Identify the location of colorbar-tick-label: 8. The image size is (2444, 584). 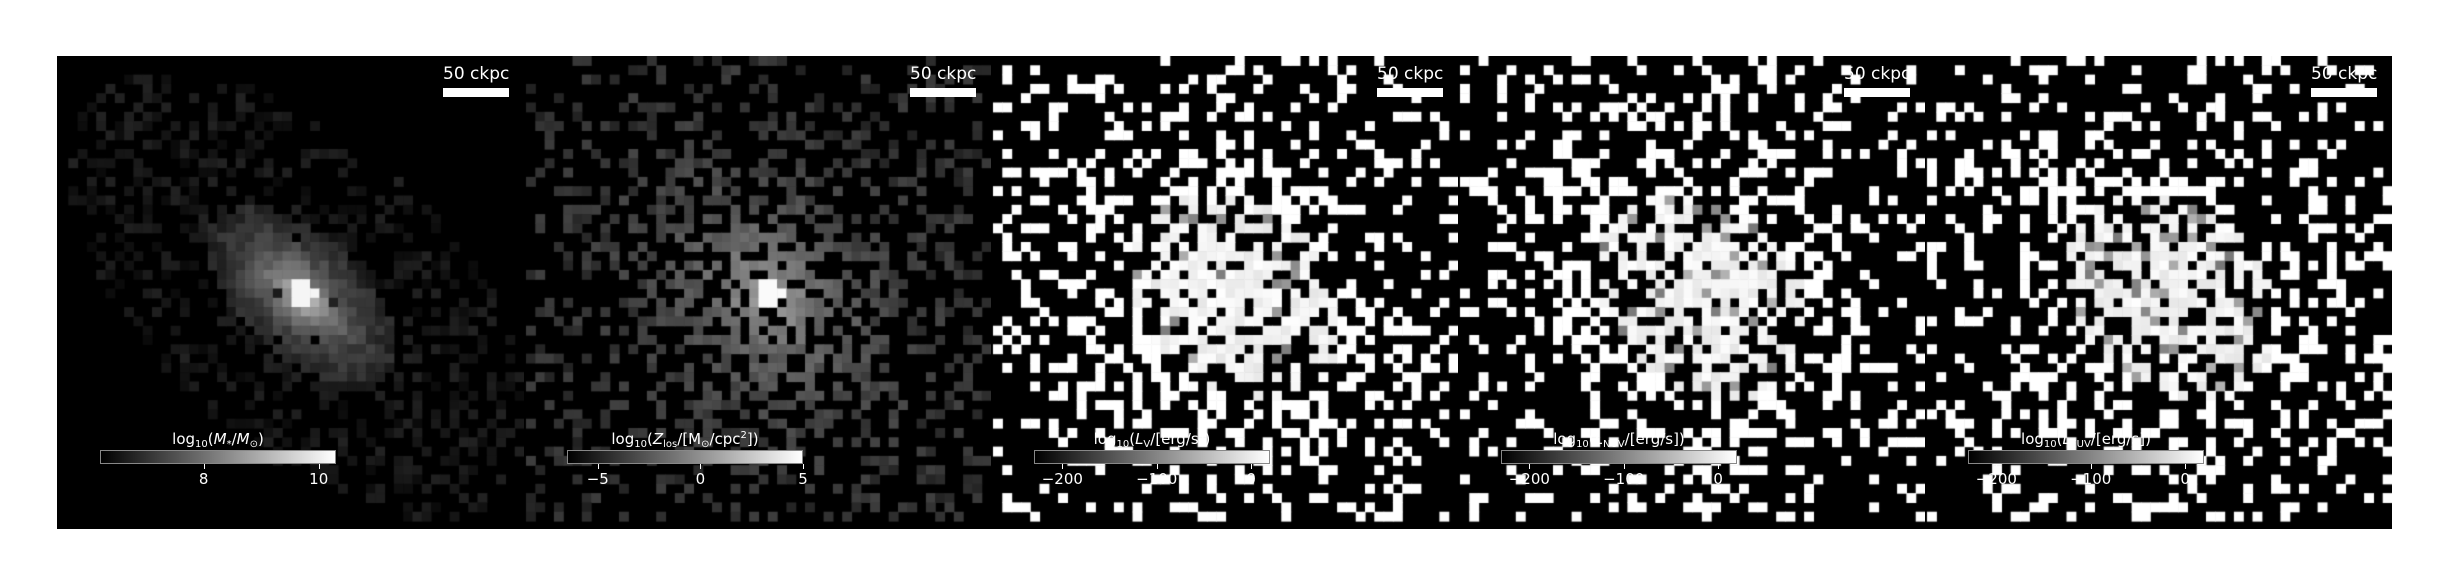
(203, 479).